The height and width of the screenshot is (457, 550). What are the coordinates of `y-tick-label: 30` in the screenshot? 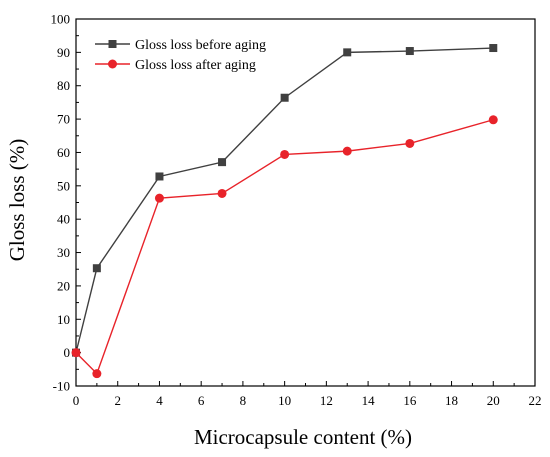 It's located at (63, 252).